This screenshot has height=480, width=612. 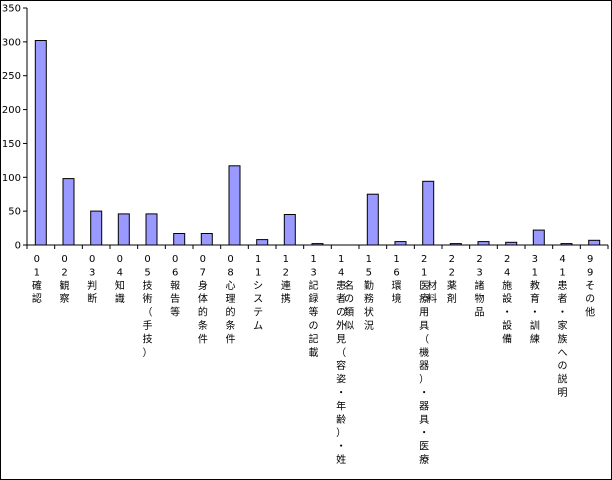 I want to click on x-tick-label: 育, so click(x=535, y=298).